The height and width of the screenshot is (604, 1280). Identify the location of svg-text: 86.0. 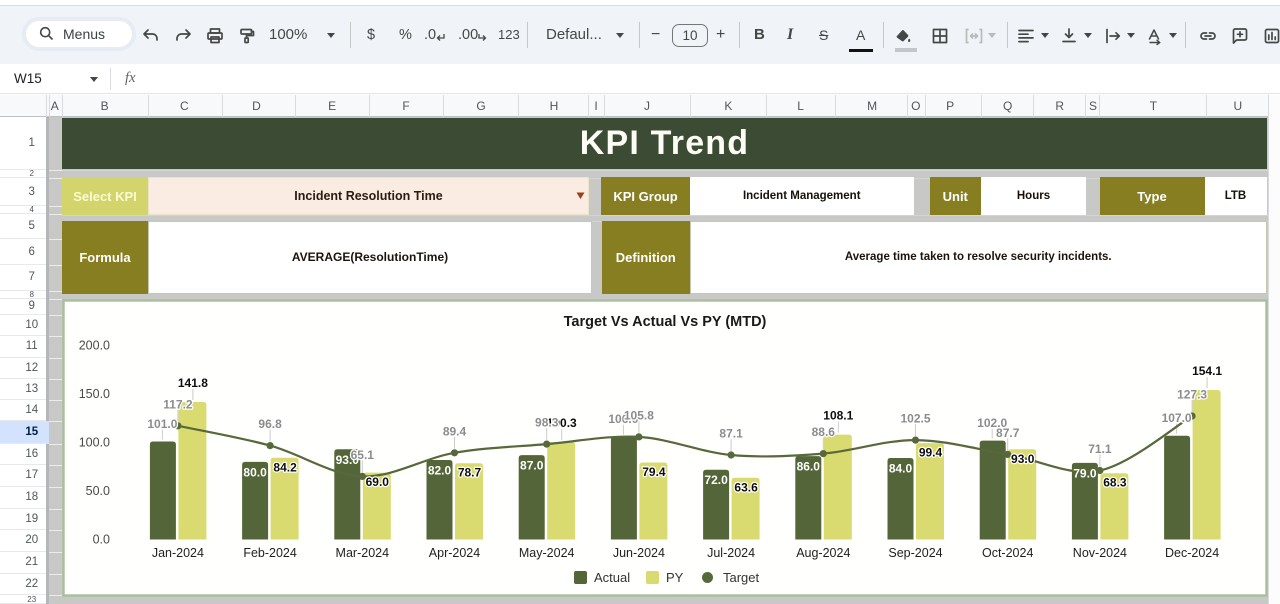
(809, 467).